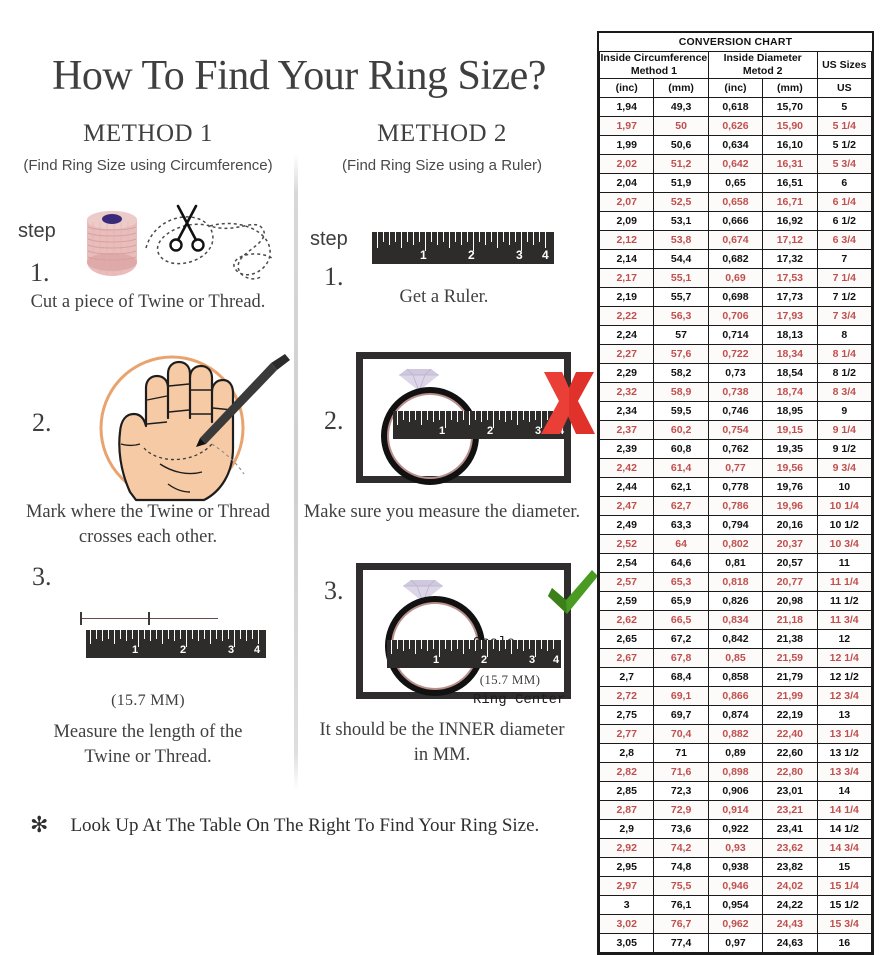 Image resolution: width=886 pixels, height=955 pixels. What do you see at coordinates (735, 829) in the screenshot?
I see `table-row: 2,9 73,6 0,922 23,41 14 1/2` at bounding box center [735, 829].